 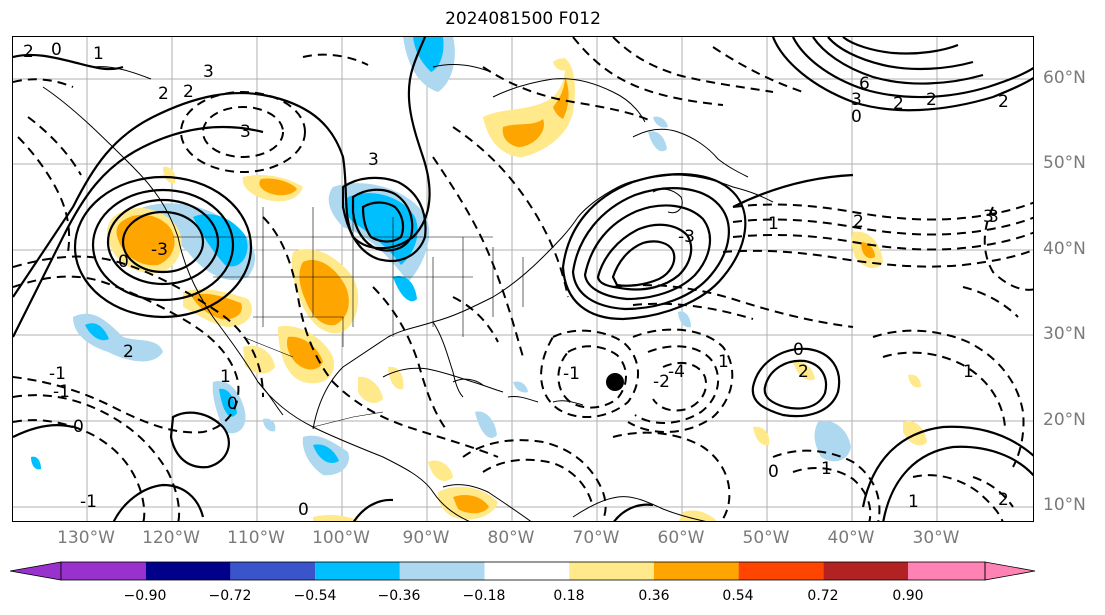 What do you see at coordinates (511, 538) in the screenshot?
I see `lon-label-80w: 80°W` at bounding box center [511, 538].